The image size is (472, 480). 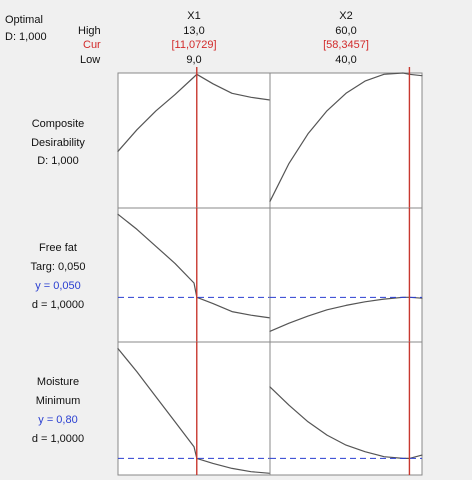 What do you see at coordinates (58, 382) in the screenshot?
I see `response-3-line1: Moisture` at bounding box center [58, 382].